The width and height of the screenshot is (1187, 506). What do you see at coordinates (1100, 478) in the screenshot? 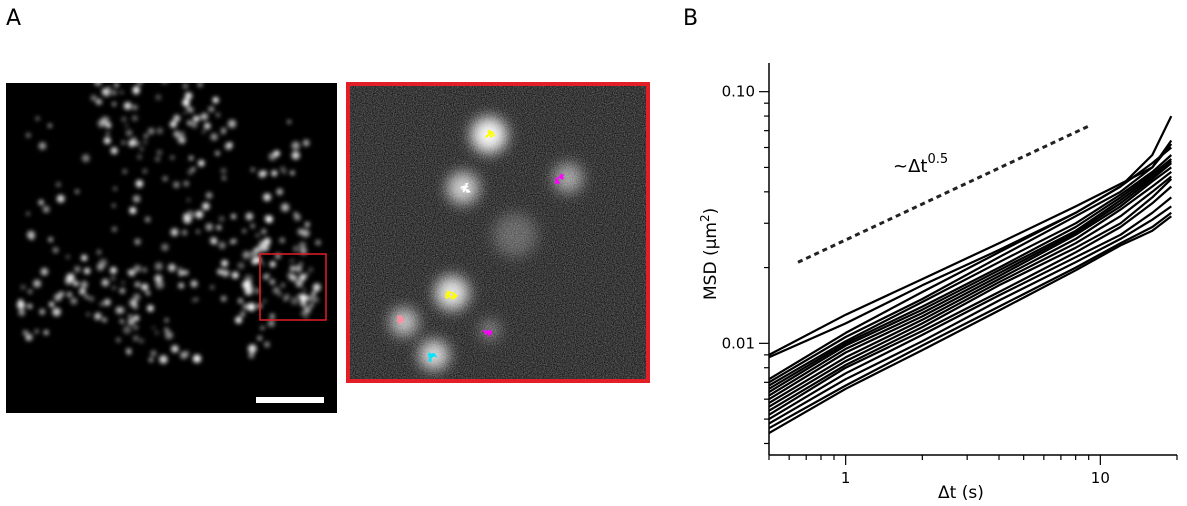
I see `x-tick-label: 10` at bounding box center [1100, 478].